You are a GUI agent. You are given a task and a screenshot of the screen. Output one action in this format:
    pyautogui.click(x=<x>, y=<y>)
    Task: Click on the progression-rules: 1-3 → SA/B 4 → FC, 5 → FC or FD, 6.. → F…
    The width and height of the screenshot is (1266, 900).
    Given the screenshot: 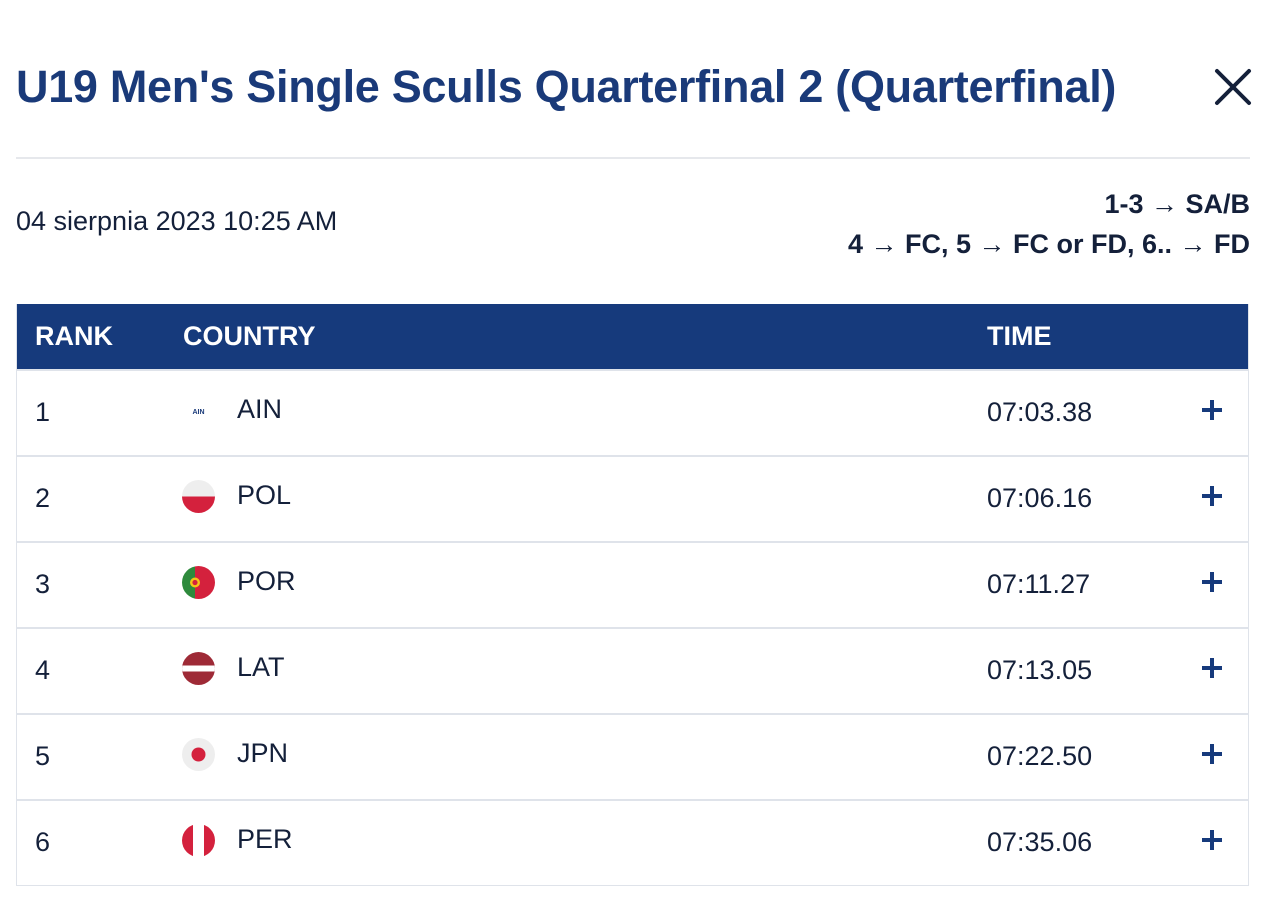 What is the action you would take?
    pyautogui.click(x=1049, y=224)
    